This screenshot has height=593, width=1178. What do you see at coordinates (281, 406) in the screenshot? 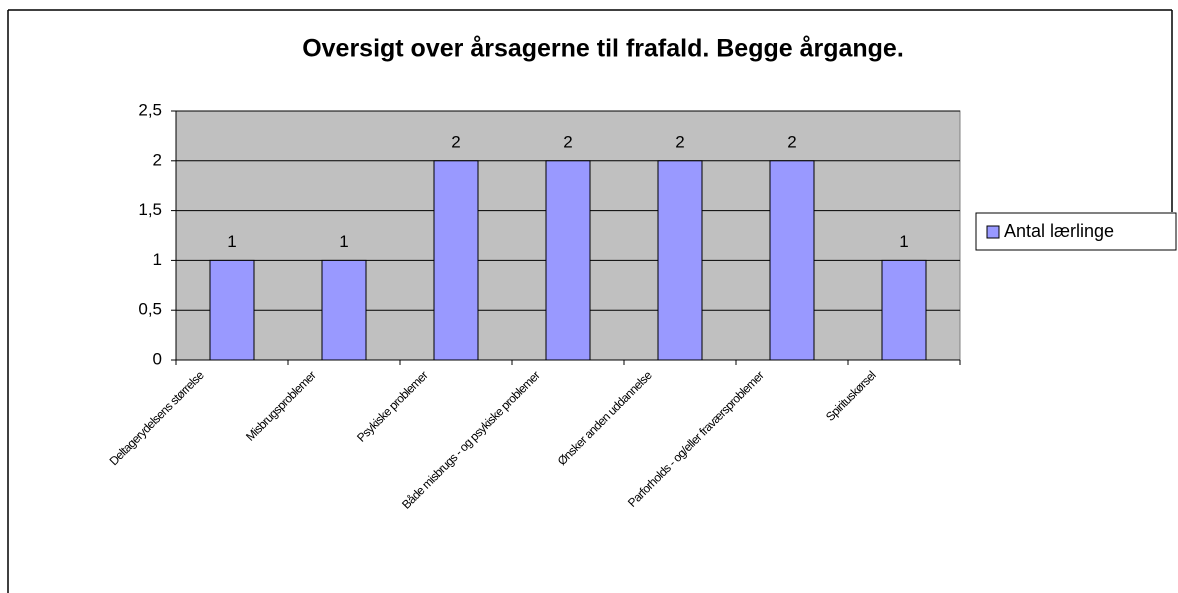
I see `x-tick-label: Misbrugsproblemer` at bounding box center [281, 406].